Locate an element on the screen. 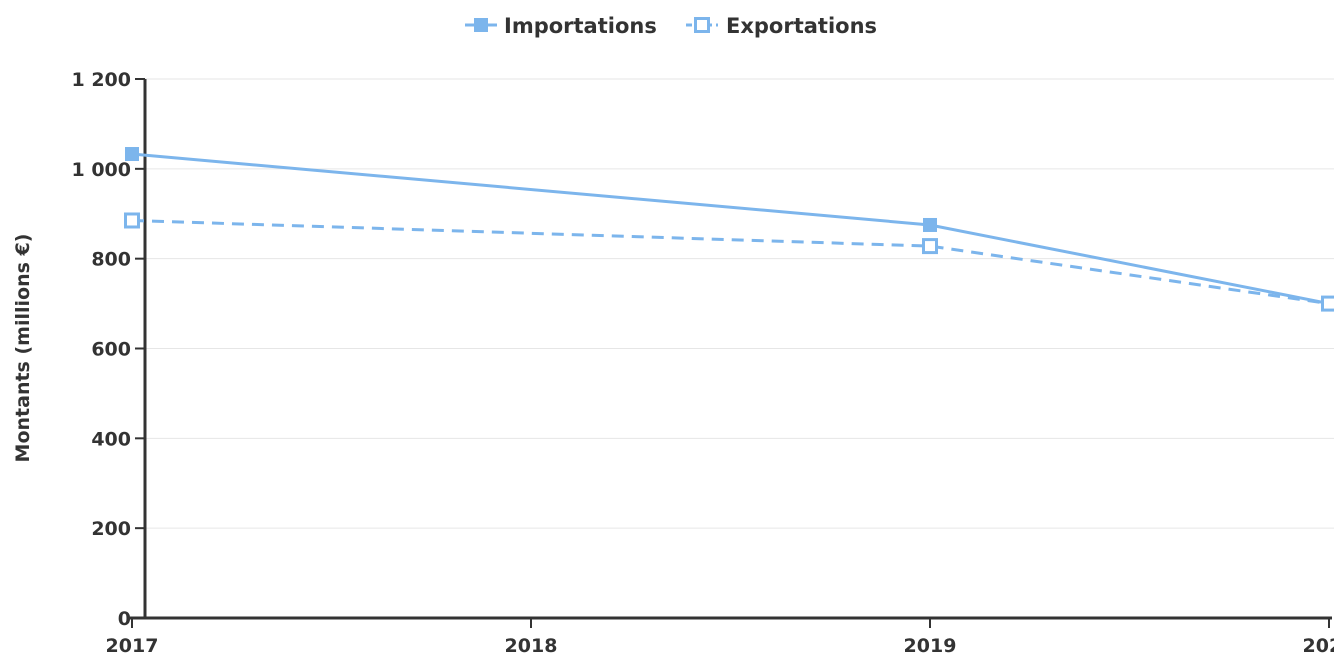 The width and height of the screenshot is (1334, 660). y-tick-label: 400 is located at coordinates (111, 439).